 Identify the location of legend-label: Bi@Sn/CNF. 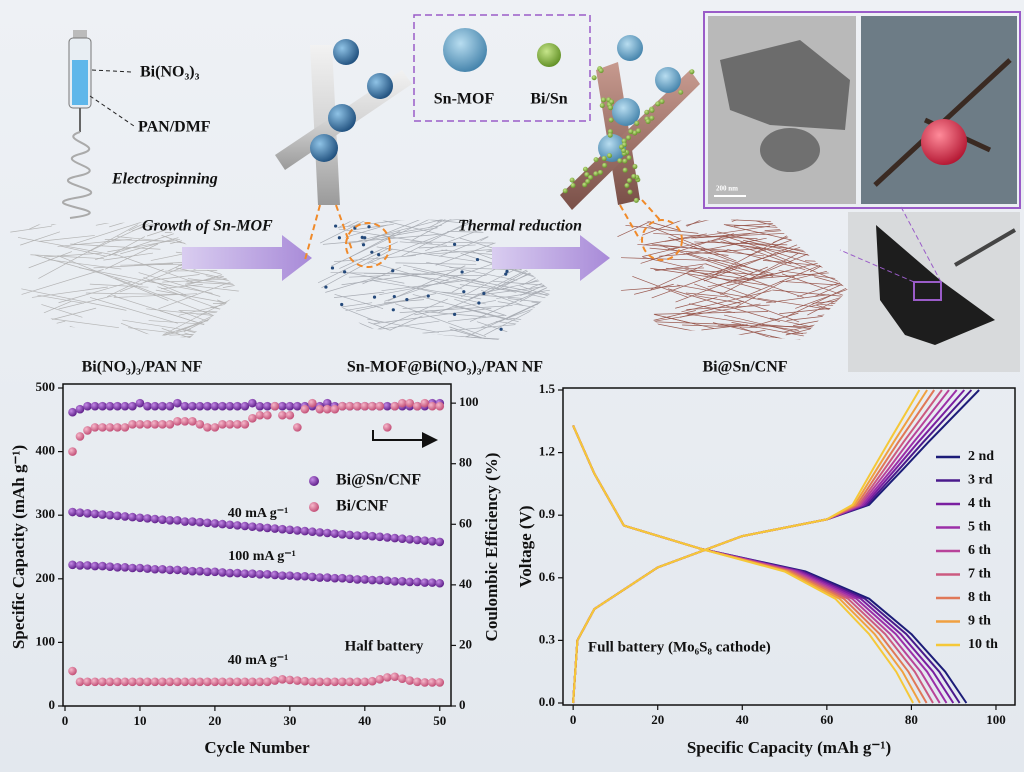
(378, 480).